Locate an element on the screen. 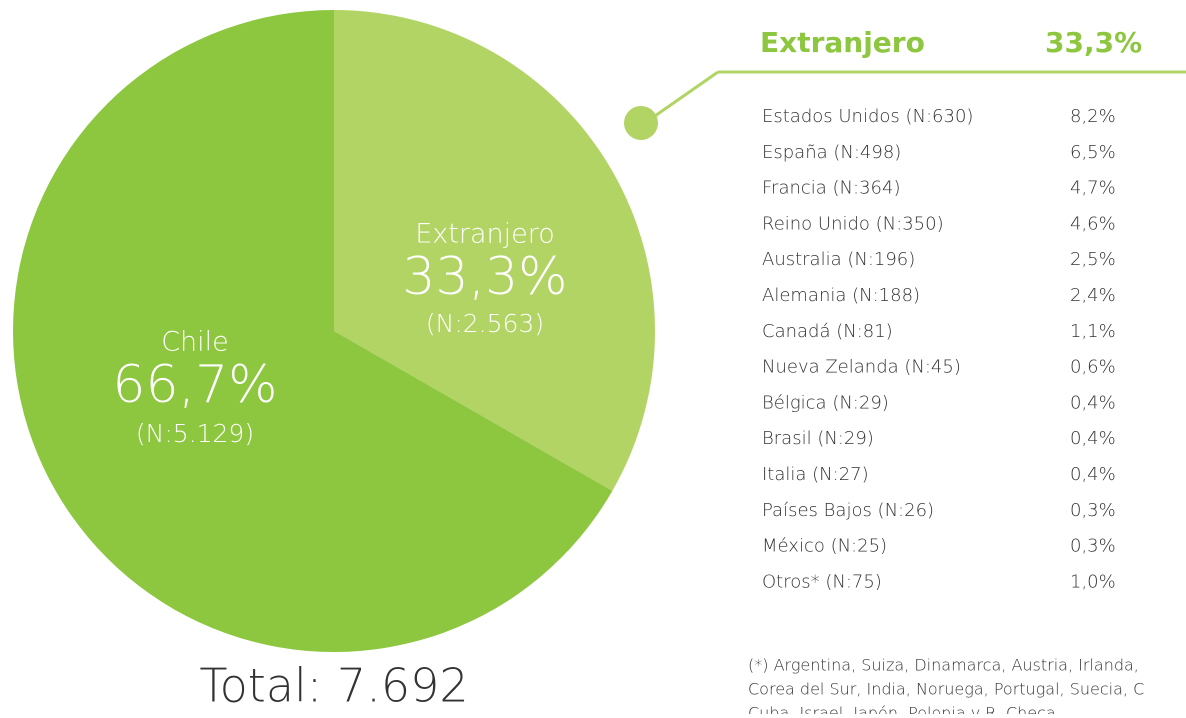  country: Australia (N:196) is located at coordinates (838, 259).